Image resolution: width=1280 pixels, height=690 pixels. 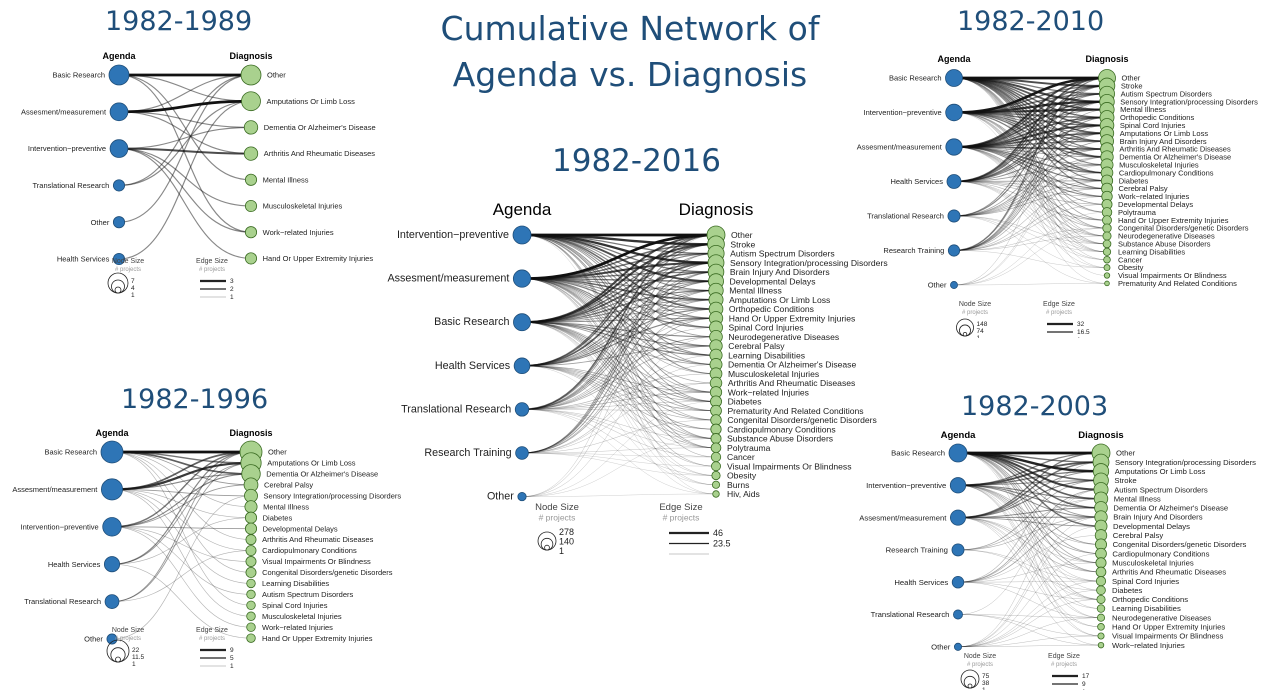 I want to click on node-legend-value: 1, so click(x=561, y=551).